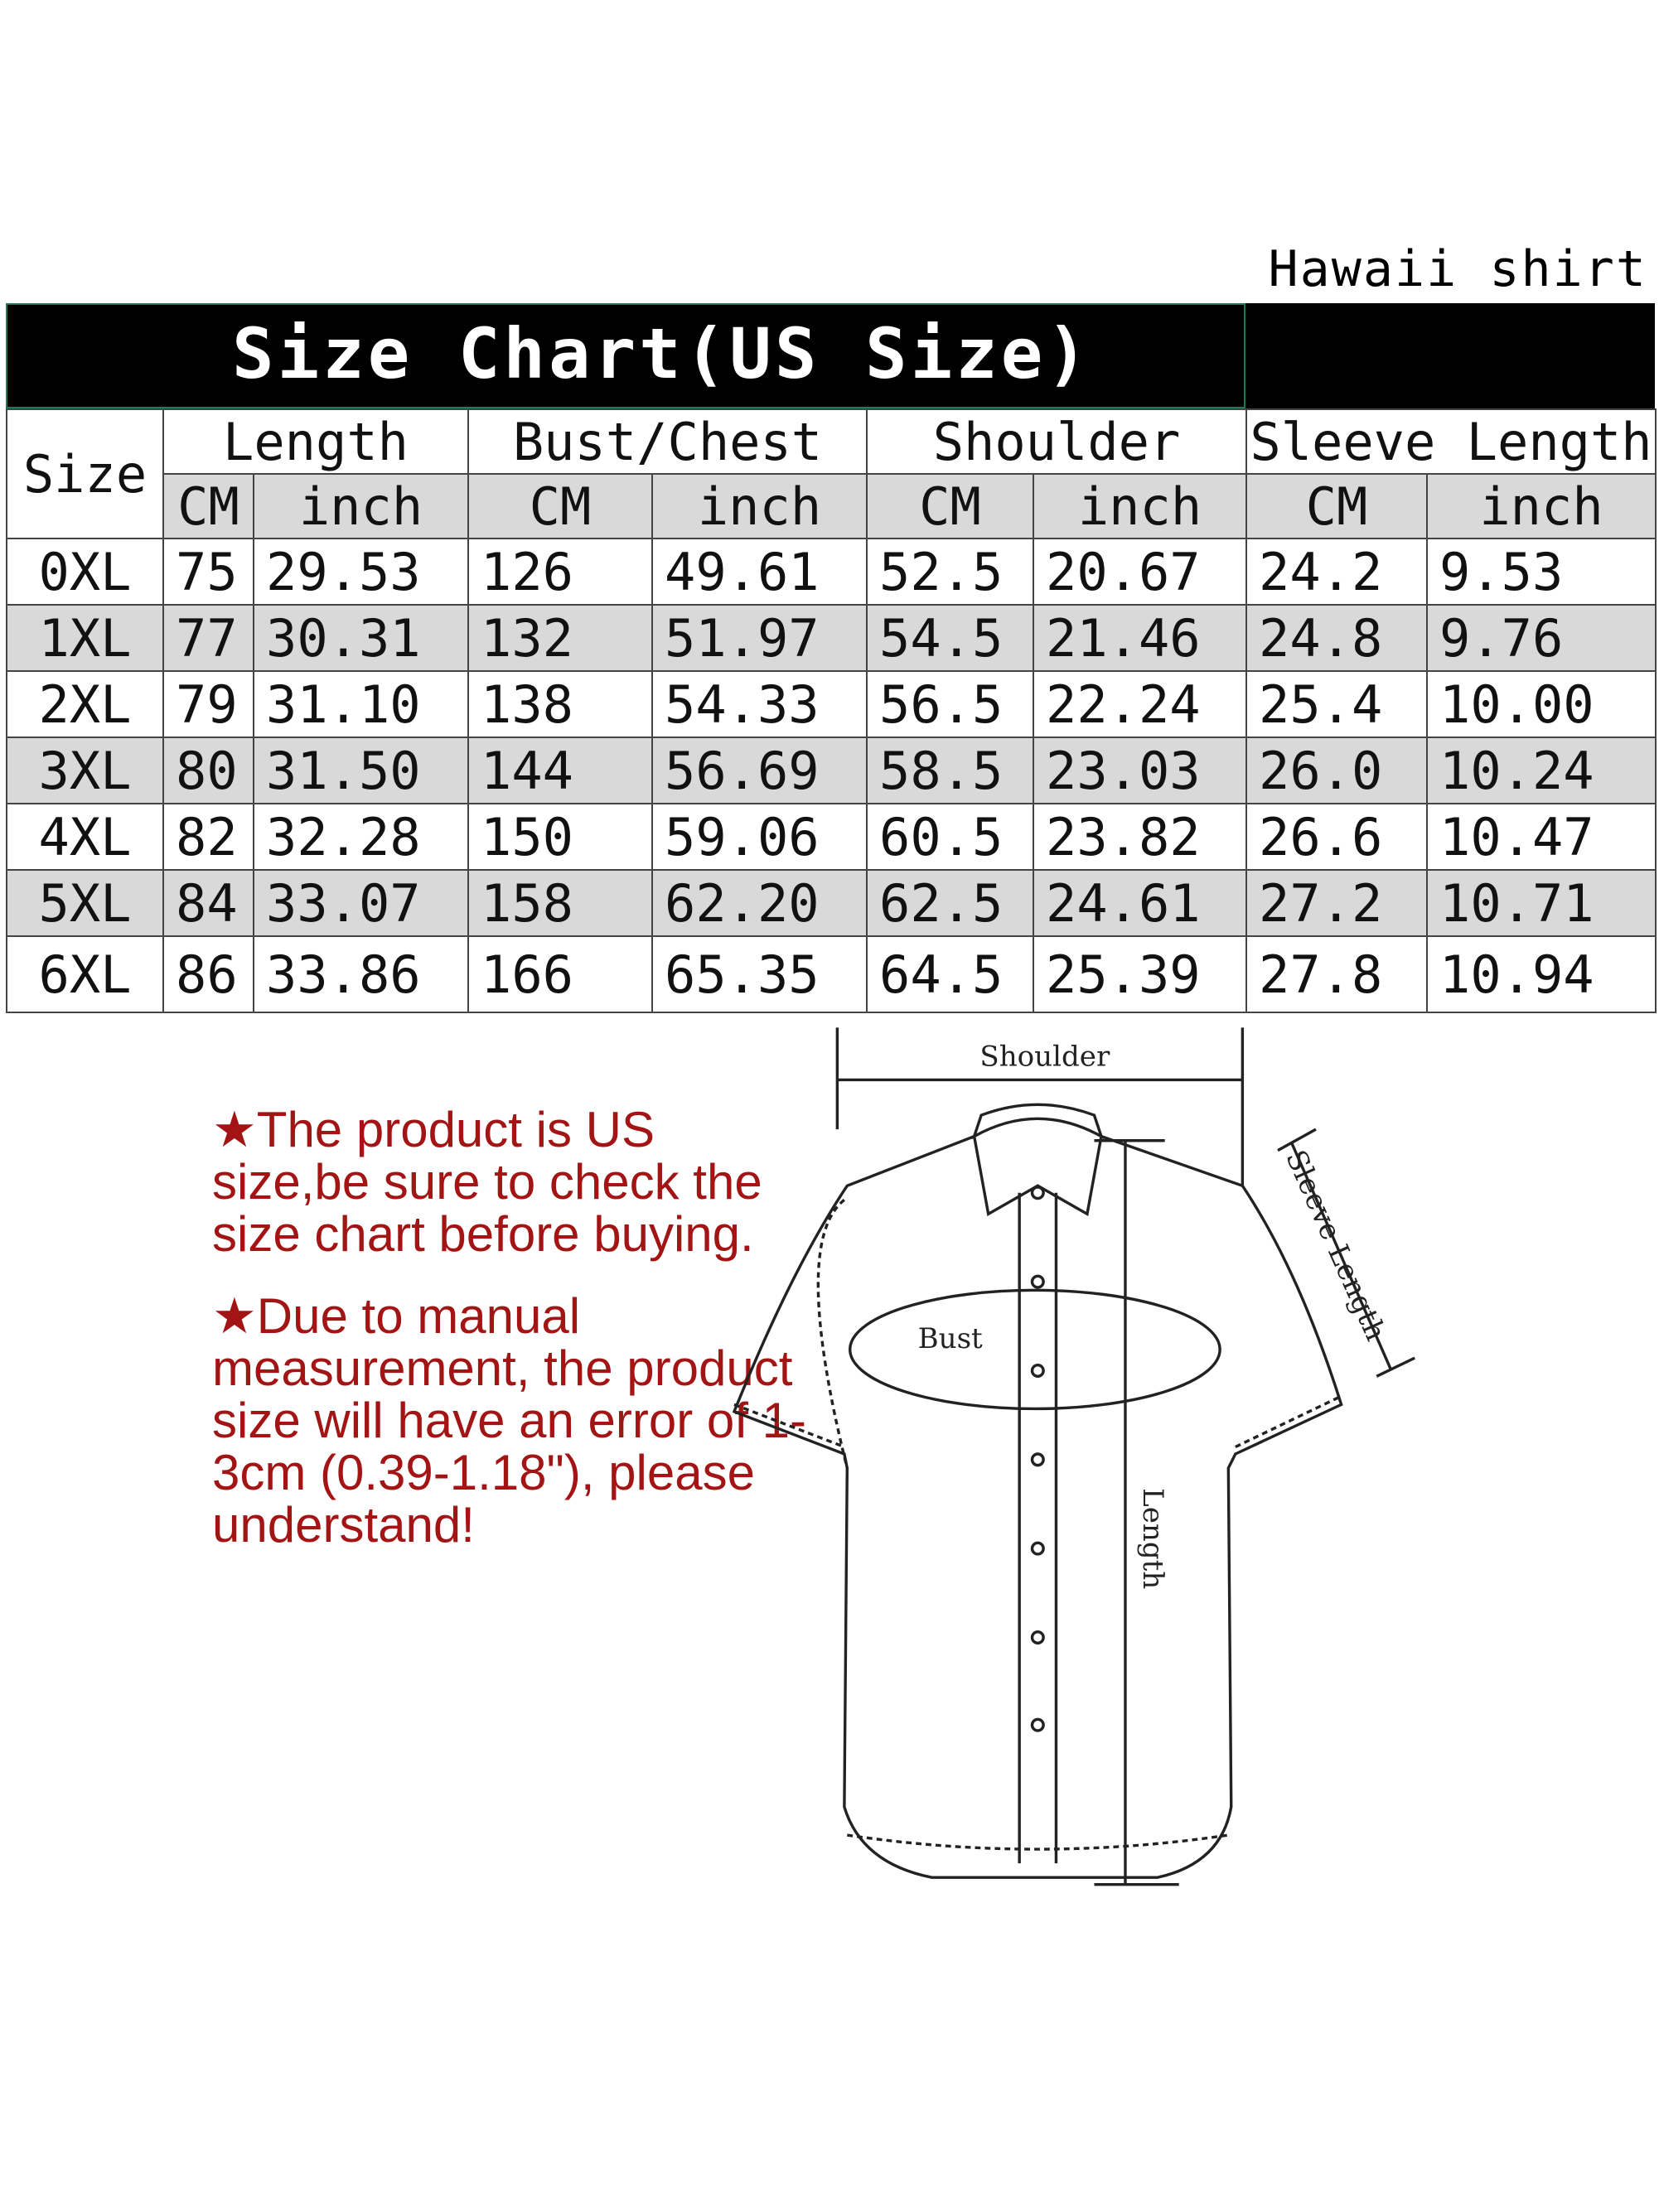 The image size is (1659, 2212). What do you see at coordinates (361, 837) in the screenshot?
I see `value-cell: 32.28` at bounding box center [361, 837].